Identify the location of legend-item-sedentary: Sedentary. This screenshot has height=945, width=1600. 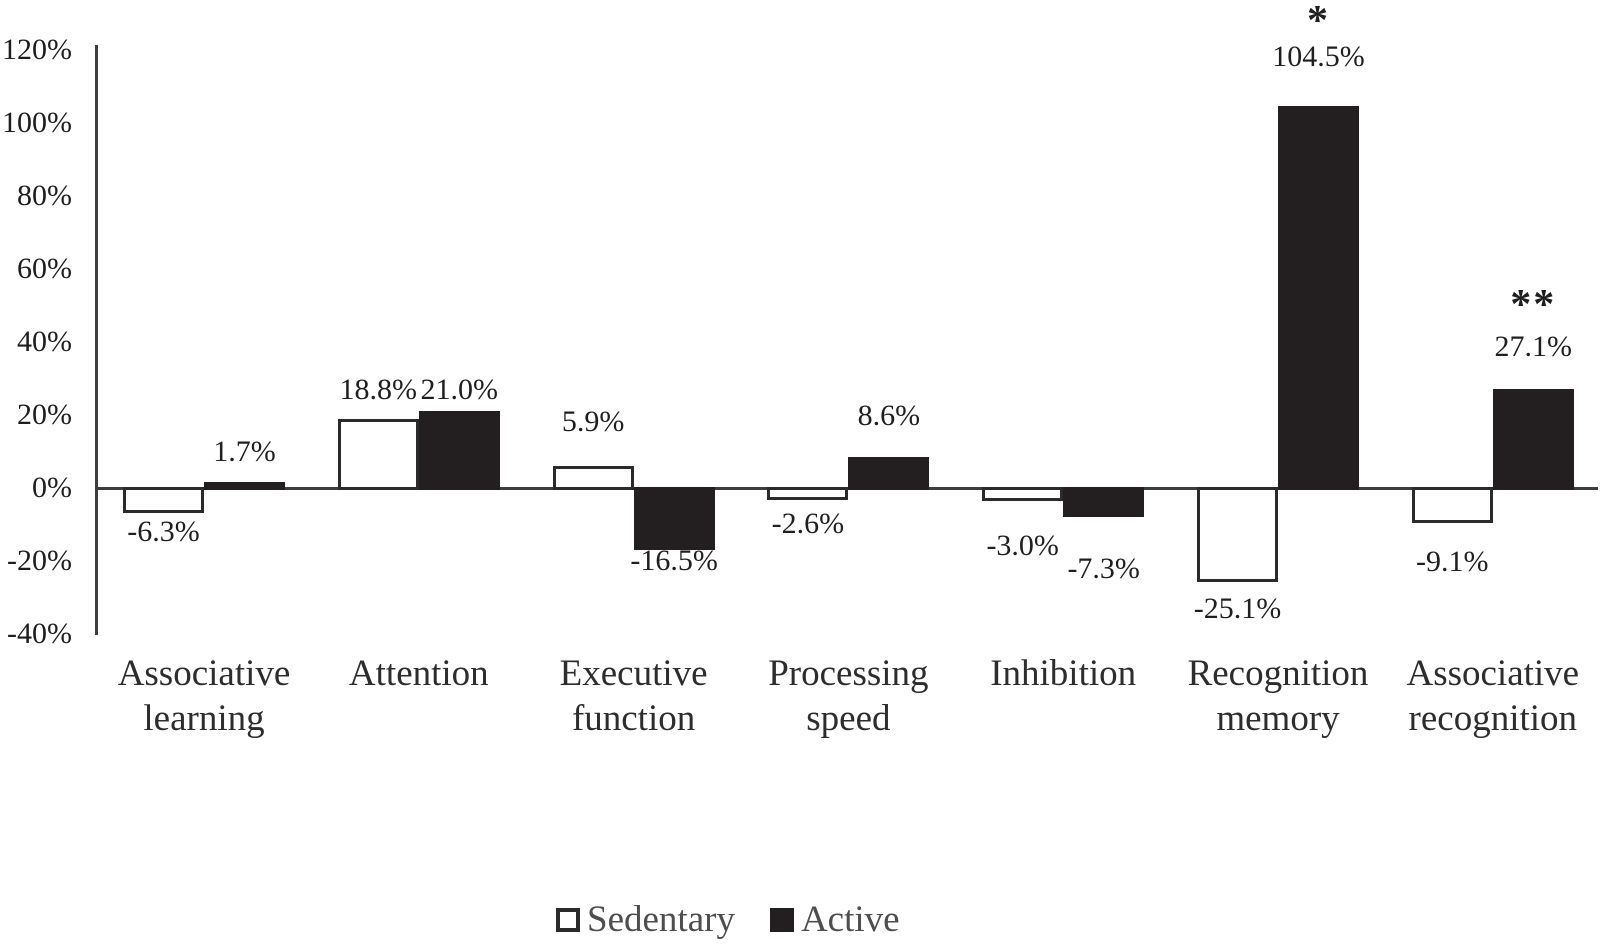
(645, 919).